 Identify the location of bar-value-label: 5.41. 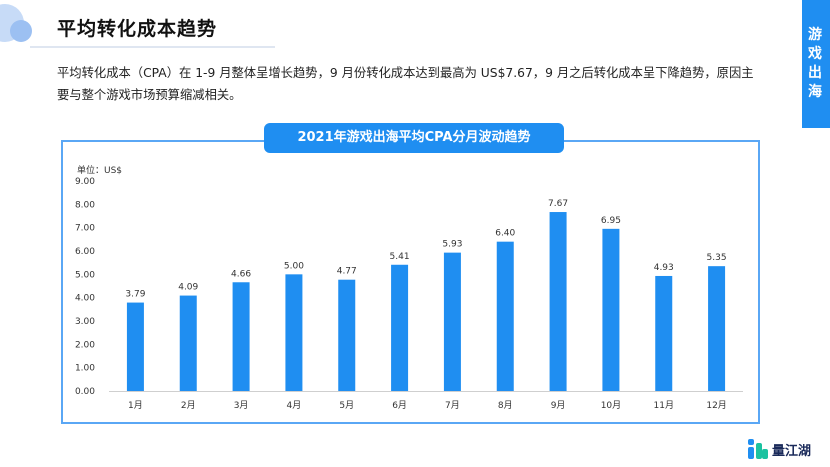
(400, 257).